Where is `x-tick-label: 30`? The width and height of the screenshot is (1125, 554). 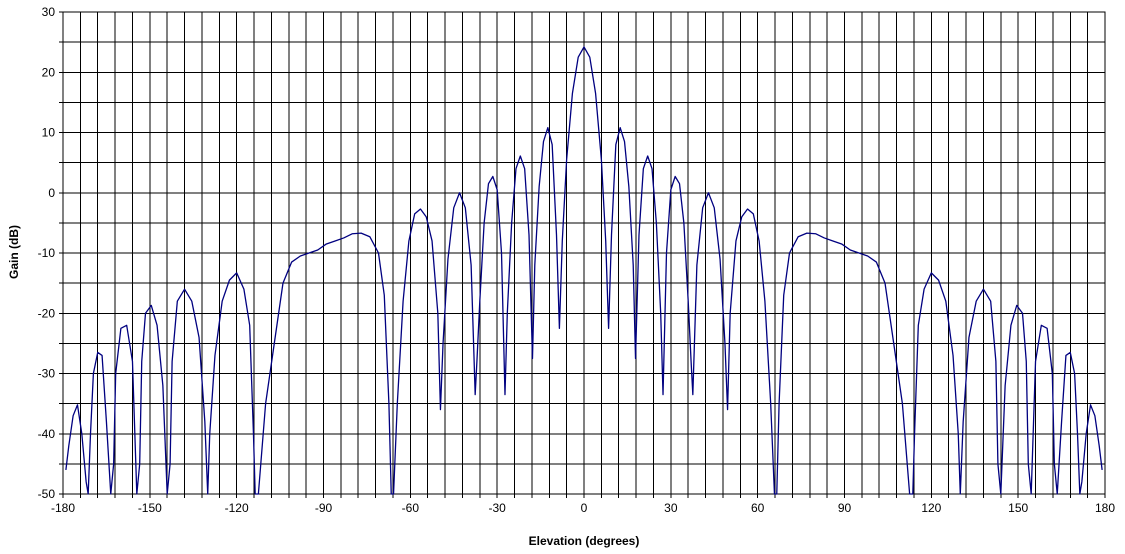 x-tick-label: 30 is located at coordinates (671, 508).